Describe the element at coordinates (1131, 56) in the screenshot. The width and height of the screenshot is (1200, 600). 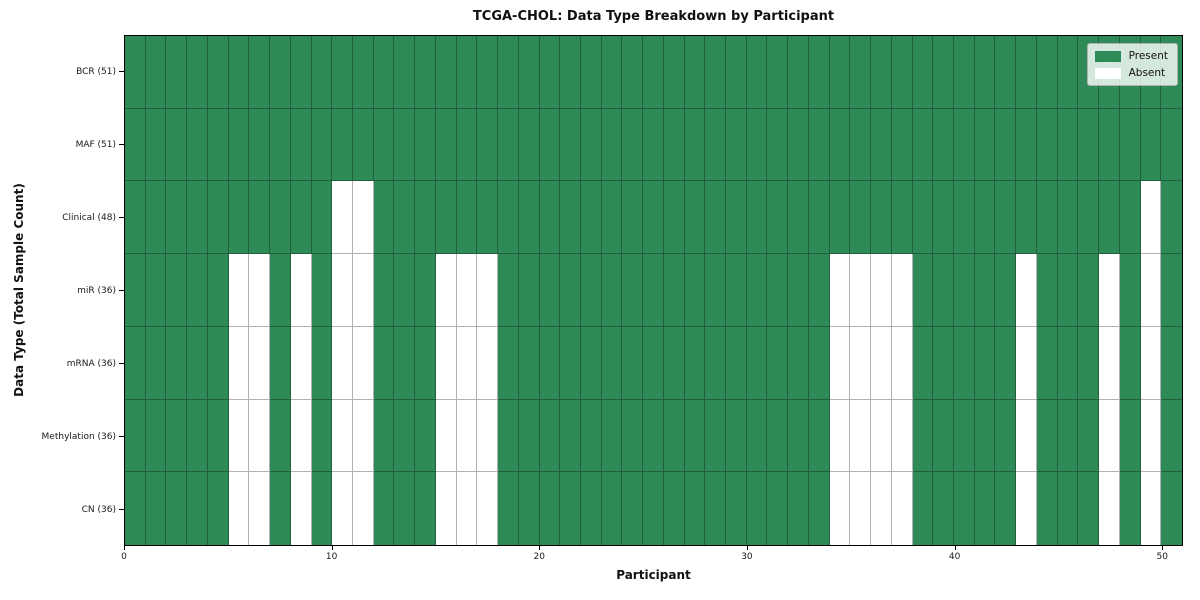
I see `legend-item-present: Present` at that location.